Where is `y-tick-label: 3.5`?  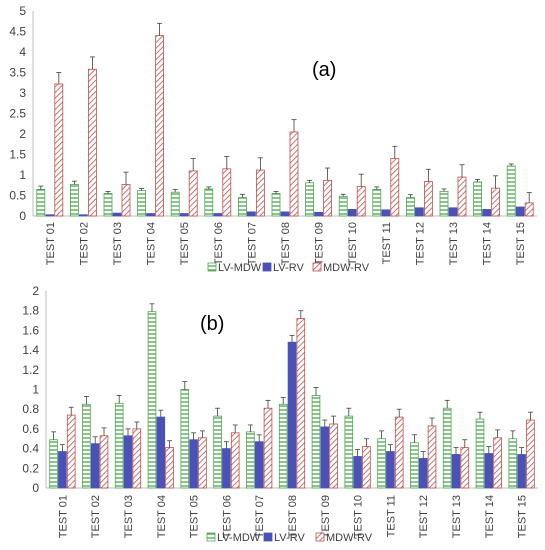
y-tick-label: 3.5 is located at coordinates (17, 73).